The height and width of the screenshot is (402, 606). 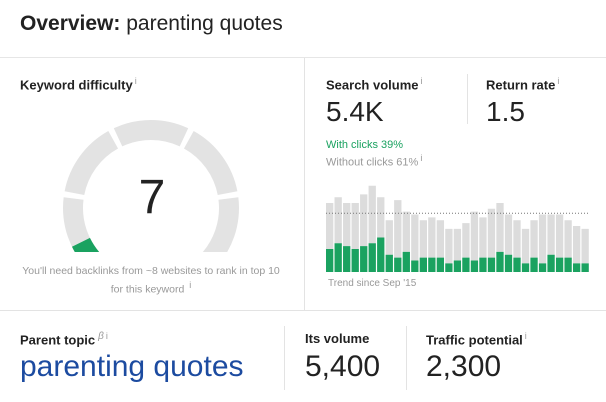 What do you see at coordinates (101, 336) in the screenshot?
I see `beta-badge: β` at bounding box center [101, 336].